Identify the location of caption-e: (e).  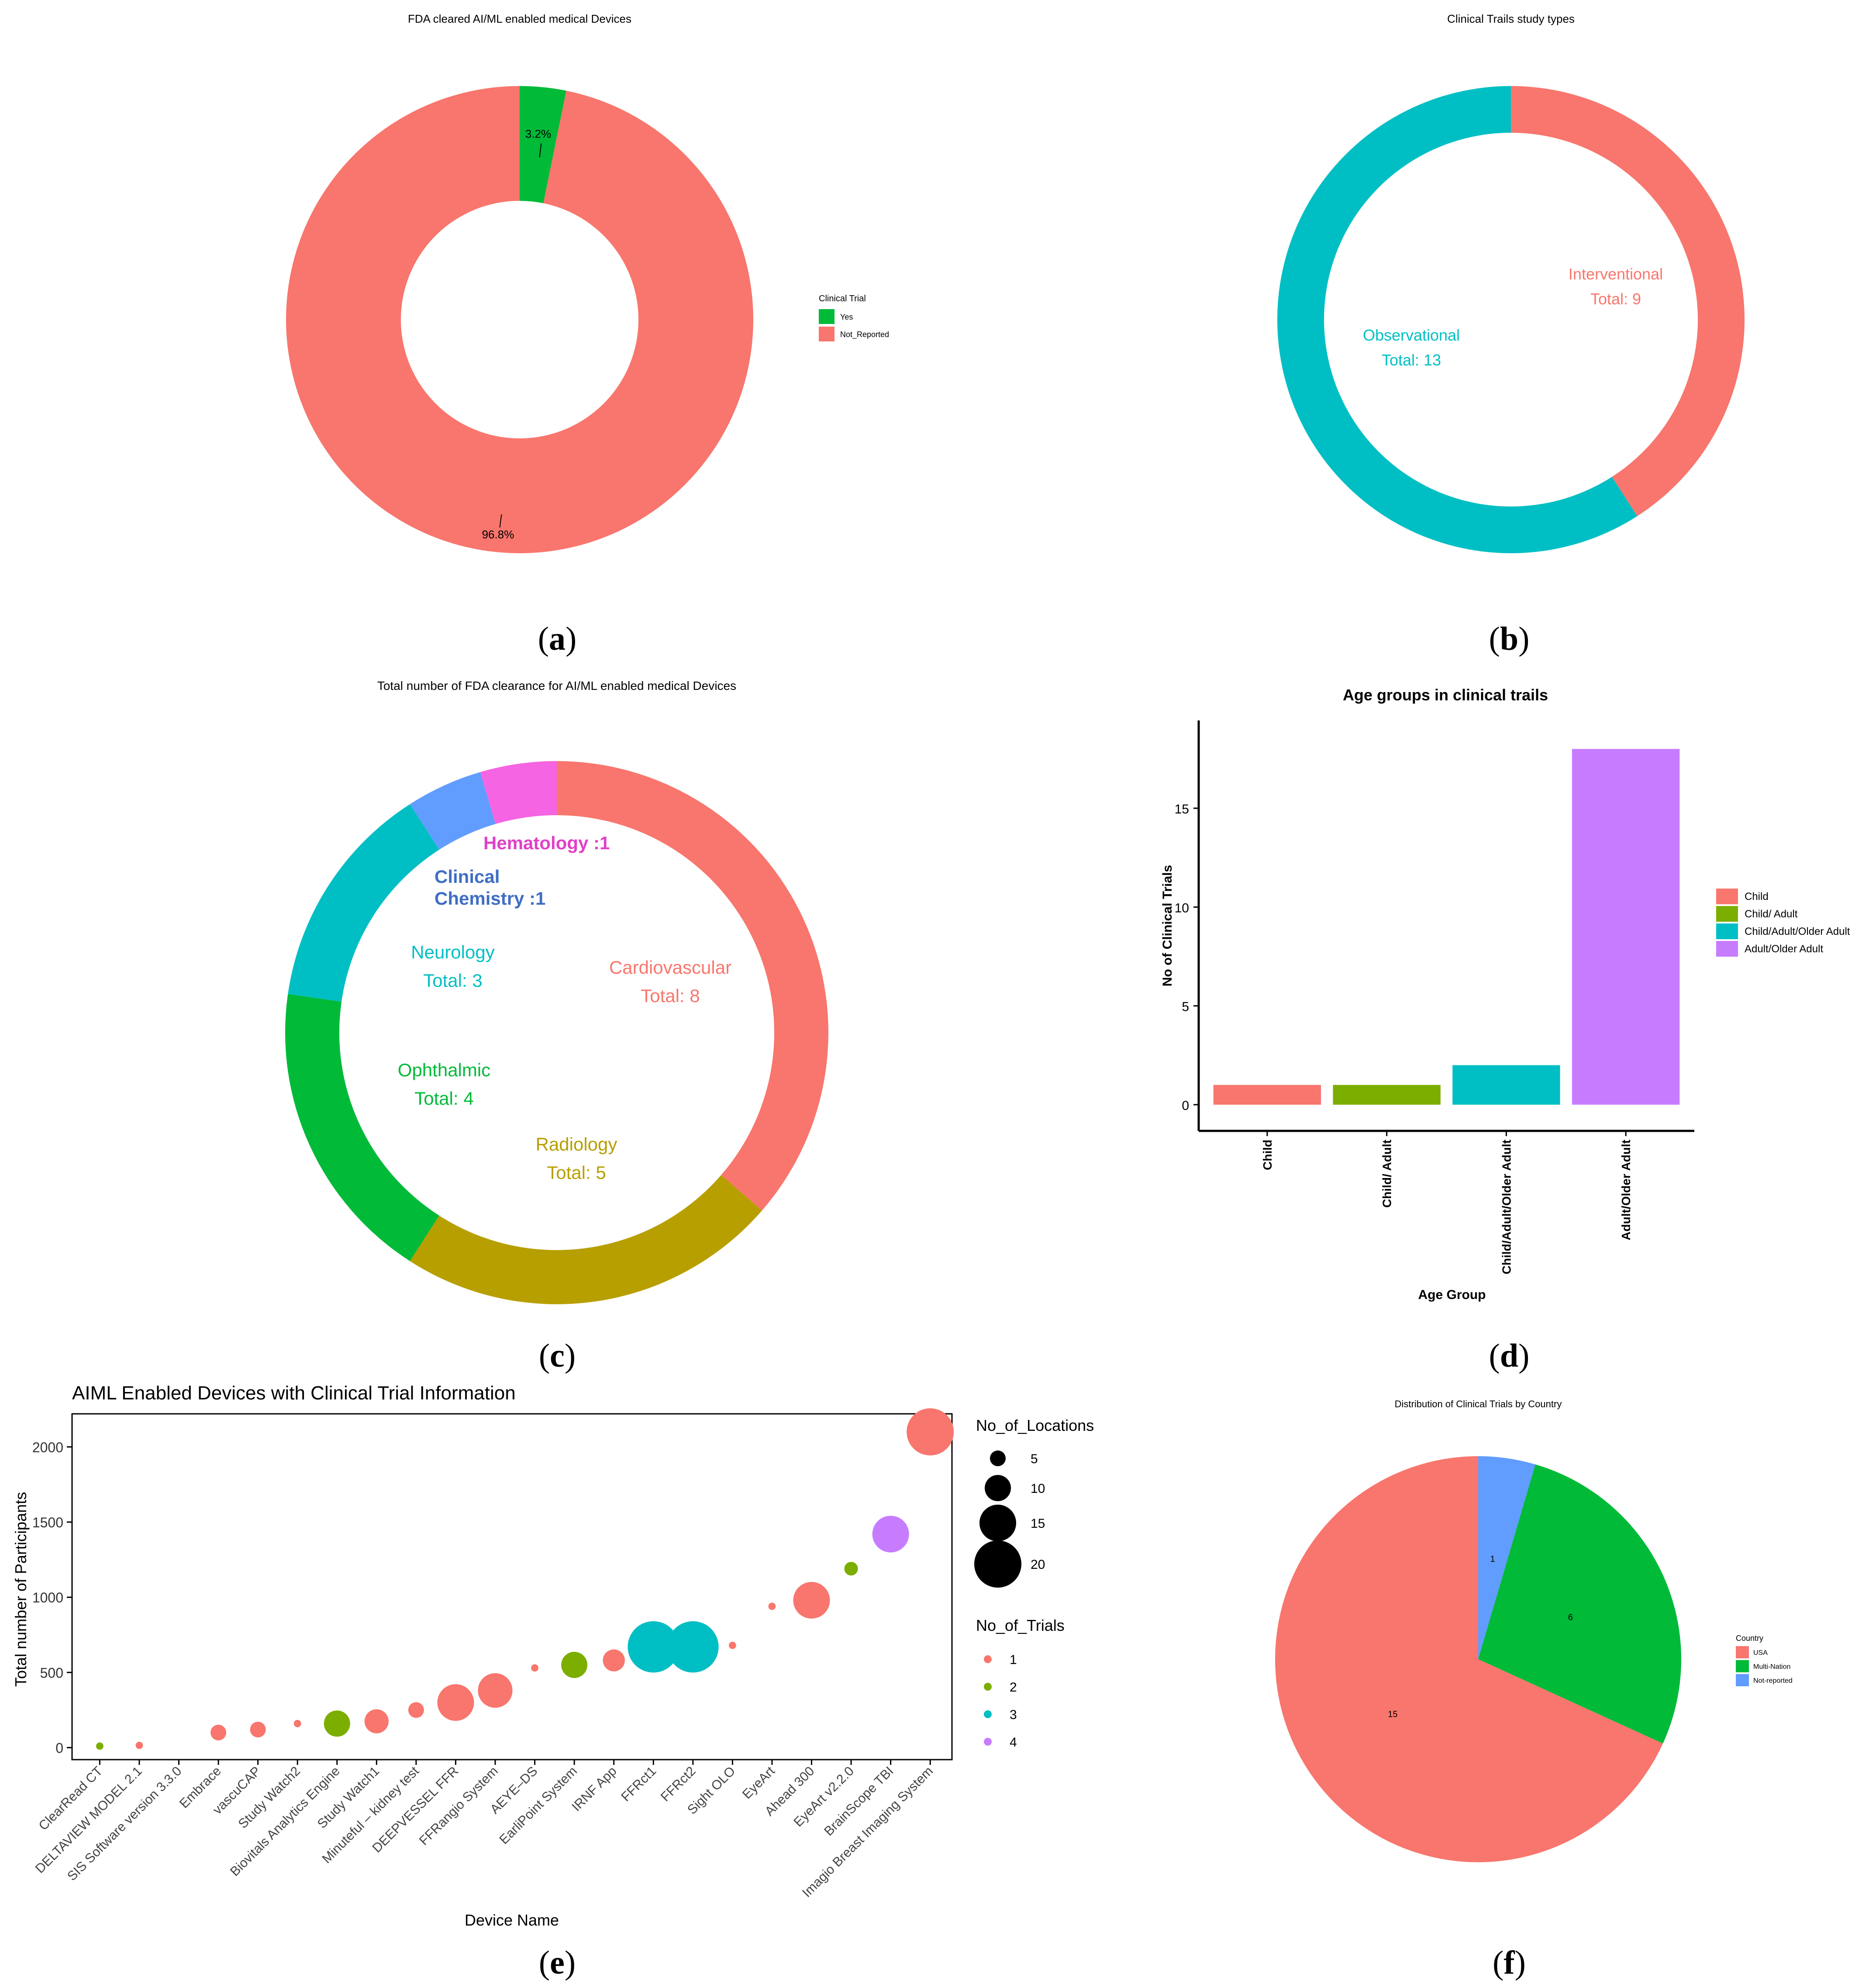
(557, 1962).